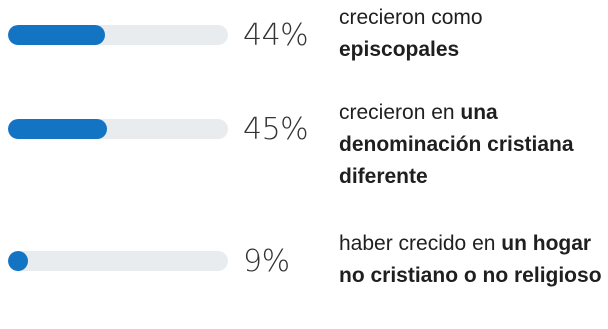 The width and height of the screenshot is (608, 329). What do you see at coordinates (266, 261) in the screenshot?
I see `value-label-3: 9%` at bounding box center [266, 261].